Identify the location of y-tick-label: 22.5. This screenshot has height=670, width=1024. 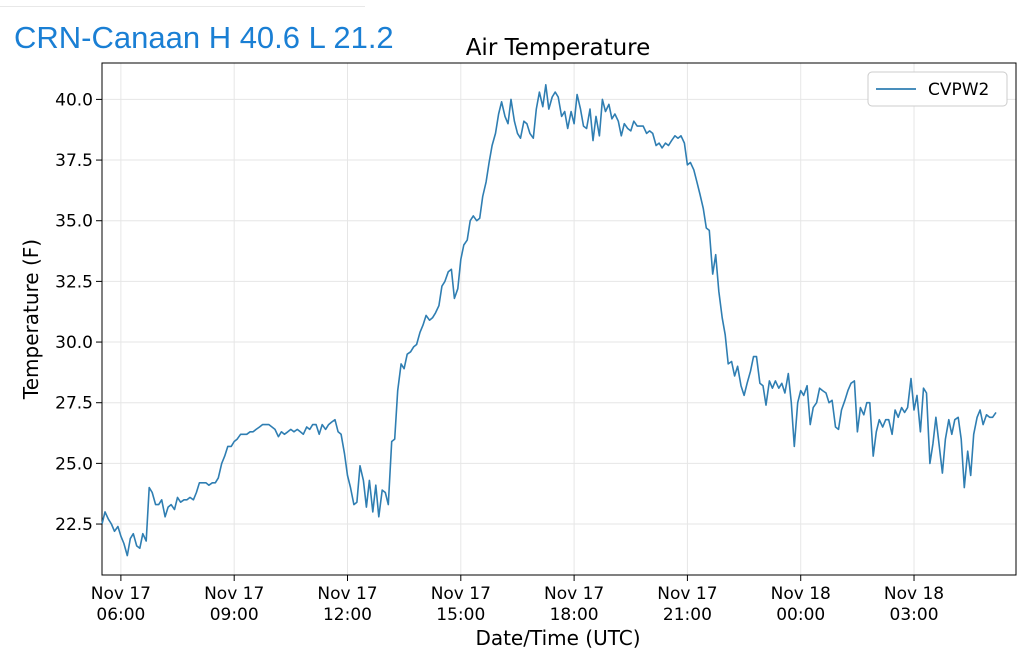
(74, 525).